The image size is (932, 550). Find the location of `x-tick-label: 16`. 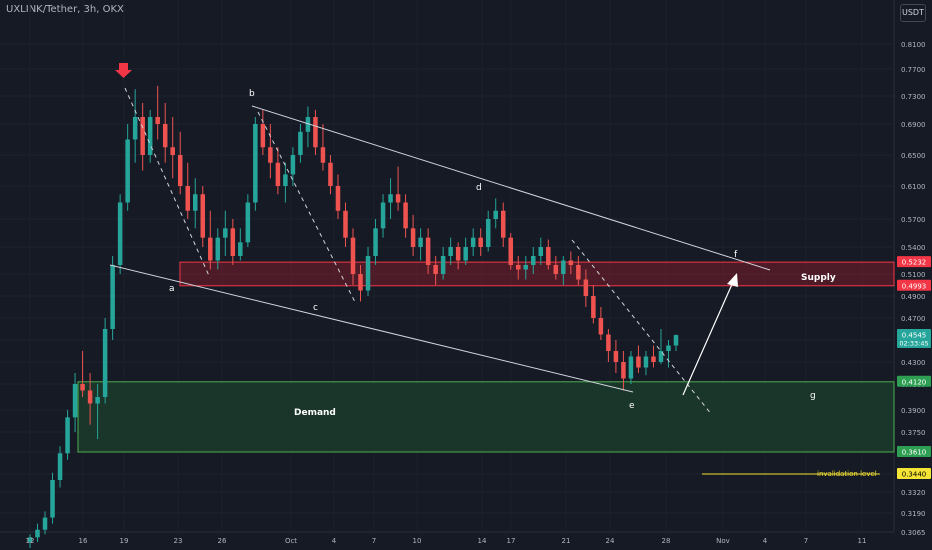

x-tick-label: 16 is located at coordinates (83, 541).